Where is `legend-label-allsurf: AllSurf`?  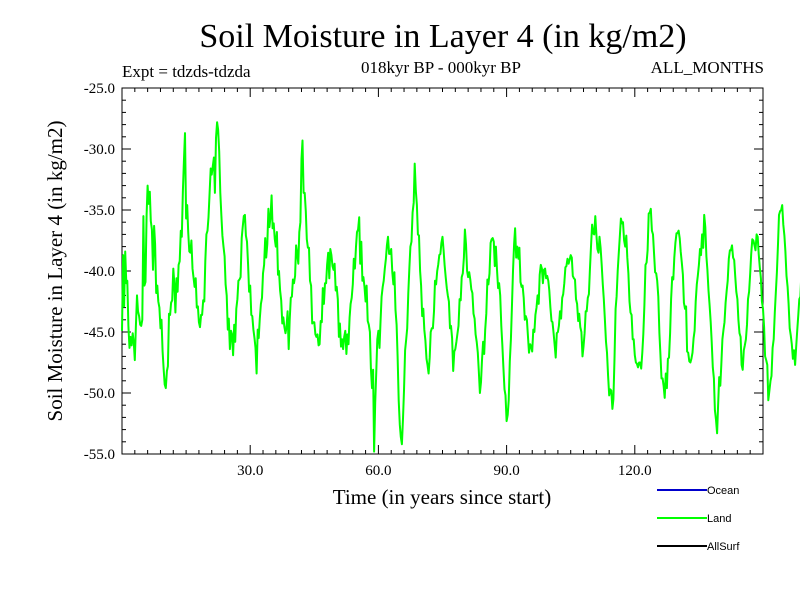
legend-label-allsurf: AllSurf is located at coordinates (723, 547).